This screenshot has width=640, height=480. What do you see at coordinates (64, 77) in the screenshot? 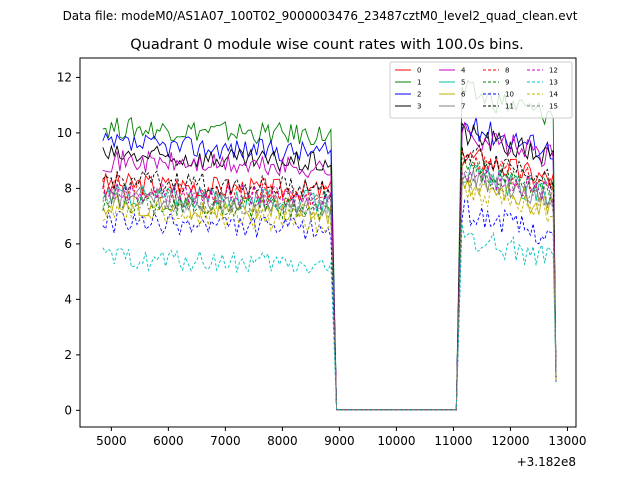
I see `y-tick-label: 12` at bounding box center [64, 77].